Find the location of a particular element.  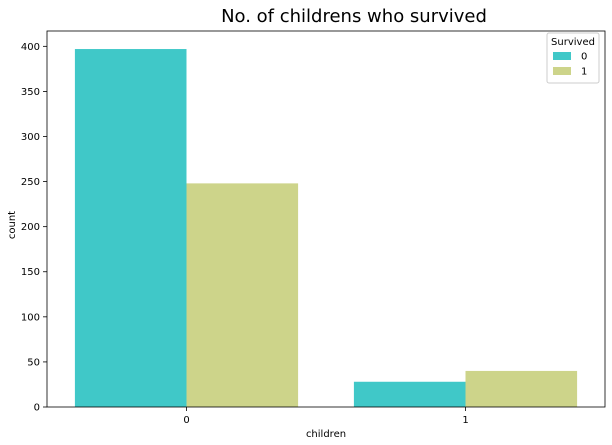

x-tick-label: 1 is located at coordinates (465, 420).